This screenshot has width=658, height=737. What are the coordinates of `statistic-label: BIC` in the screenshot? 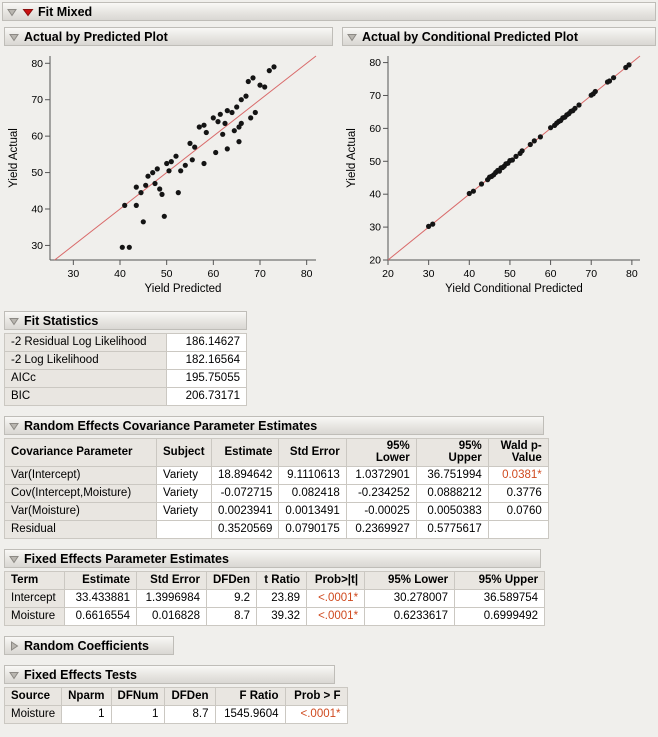 It's located at (85, 396).